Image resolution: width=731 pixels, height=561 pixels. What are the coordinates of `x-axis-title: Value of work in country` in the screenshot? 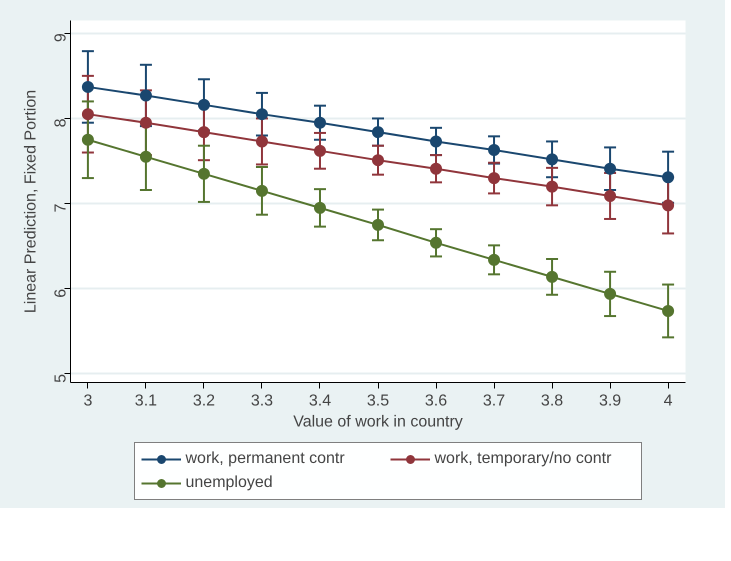 It's located at (378, 422).